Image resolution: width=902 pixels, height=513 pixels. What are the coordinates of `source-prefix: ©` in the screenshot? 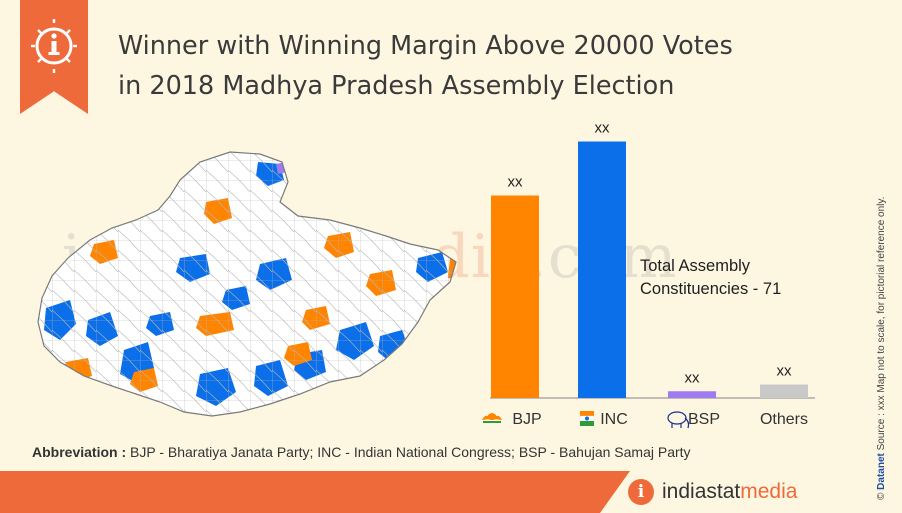 It's located at (881, 494).